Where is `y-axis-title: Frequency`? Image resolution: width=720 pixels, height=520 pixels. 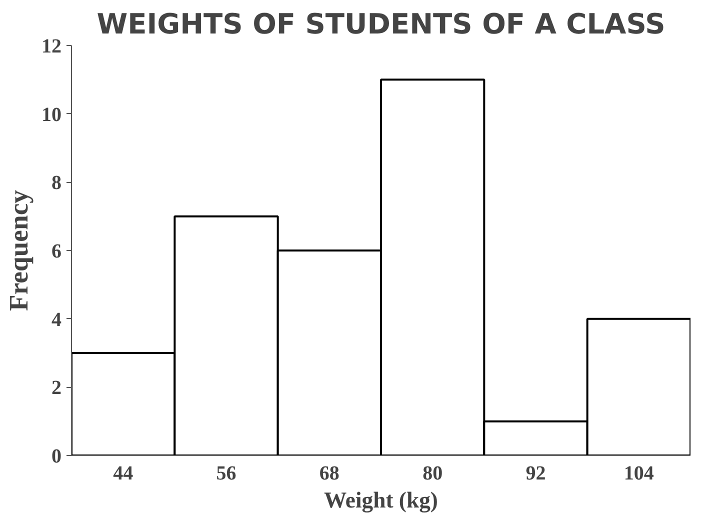
y-axis-title: Frequency is located at coordinates (19, 250).